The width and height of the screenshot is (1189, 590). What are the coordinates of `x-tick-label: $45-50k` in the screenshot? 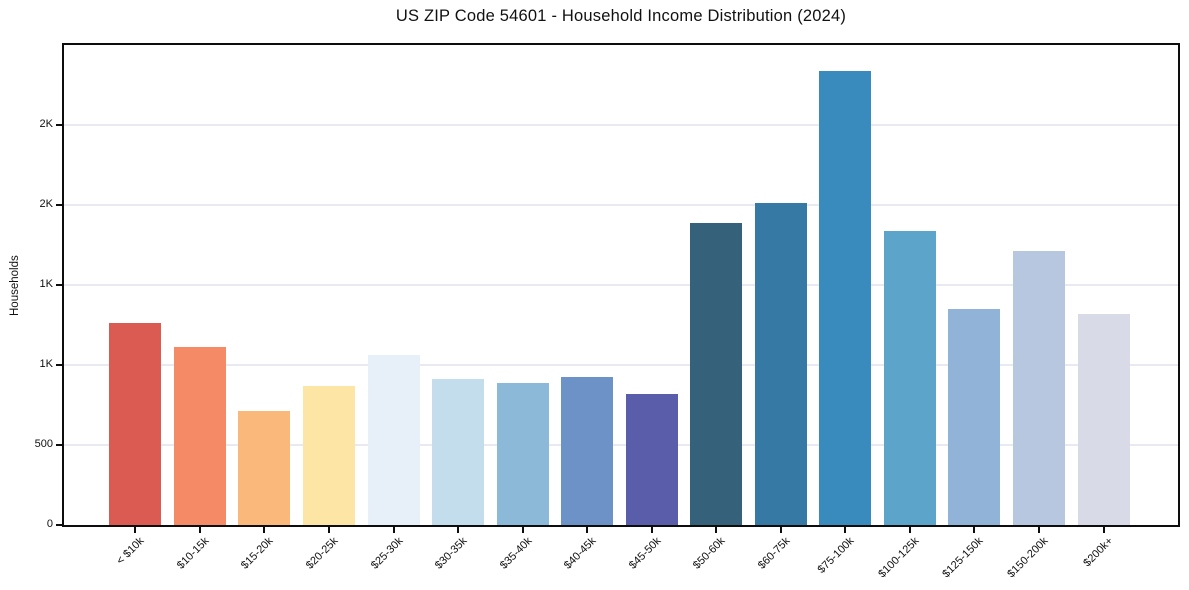 It's located at (645, 553).